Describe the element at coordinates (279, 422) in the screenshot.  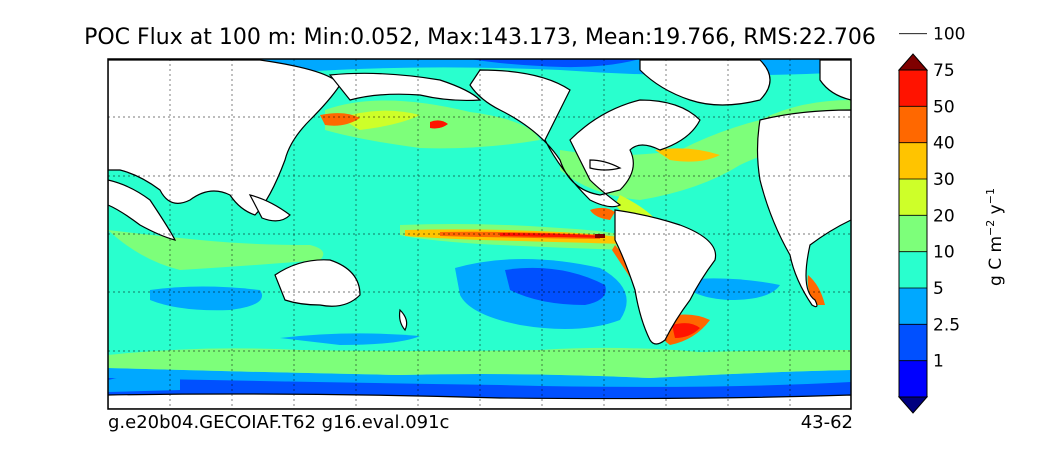
I see `case-name-label: g.e20b04.GECOIAF.T62 g16.eval.091c` at that location.